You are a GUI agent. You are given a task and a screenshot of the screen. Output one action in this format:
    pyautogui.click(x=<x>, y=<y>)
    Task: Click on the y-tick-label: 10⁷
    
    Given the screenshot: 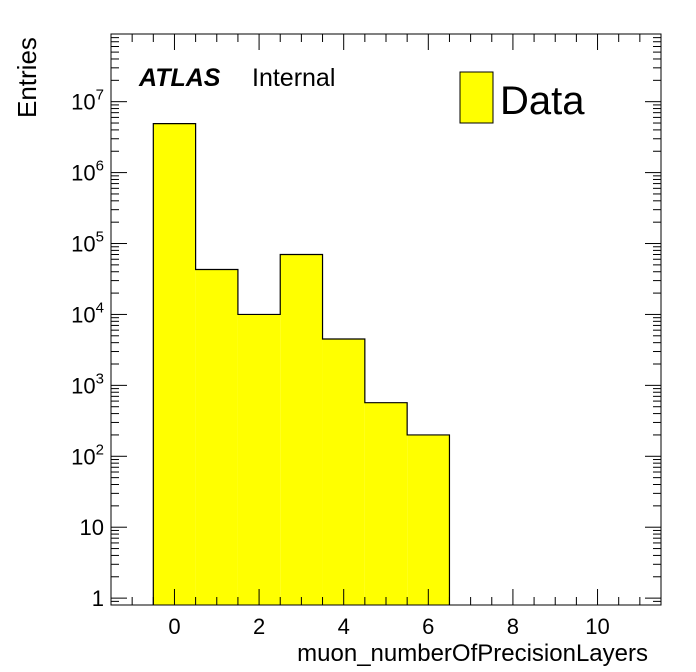 What is the action you would take?
    pyautogui.click(x=87, y=101)
    